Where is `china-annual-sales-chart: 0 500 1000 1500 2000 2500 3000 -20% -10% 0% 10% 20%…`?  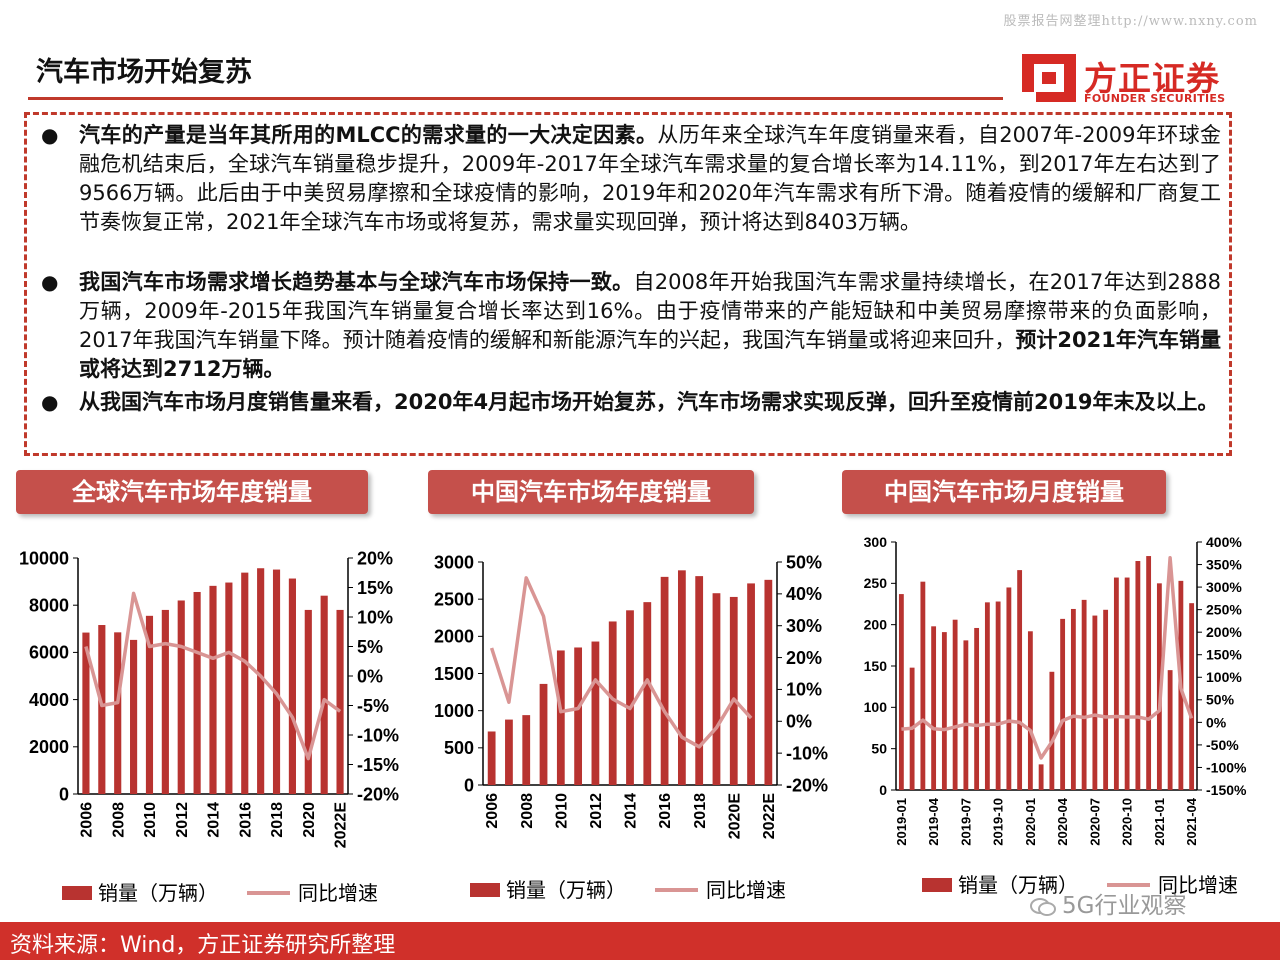
china-annual-sales-chart: 0 500 1000 1500 2000 2500 3000 -20% -10% 0% 10% 20%… is located at coordinates (631, 727).